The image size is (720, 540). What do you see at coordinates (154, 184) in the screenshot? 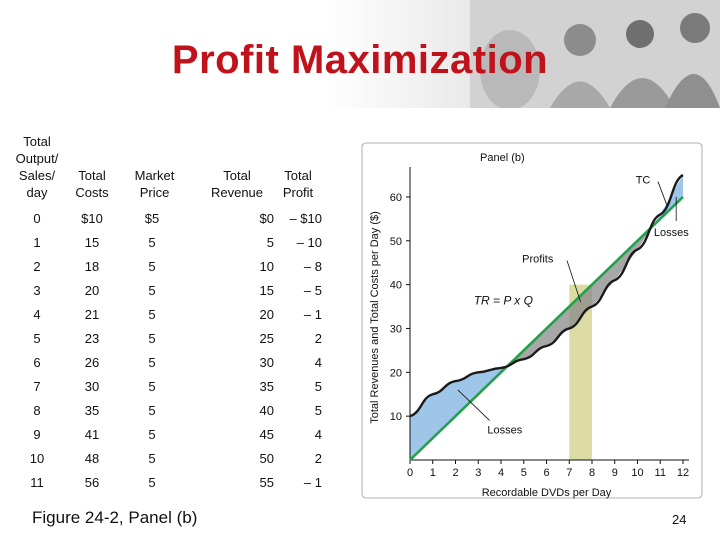
I see `header-market-price: Market Price` at bounding box center [154, 184].